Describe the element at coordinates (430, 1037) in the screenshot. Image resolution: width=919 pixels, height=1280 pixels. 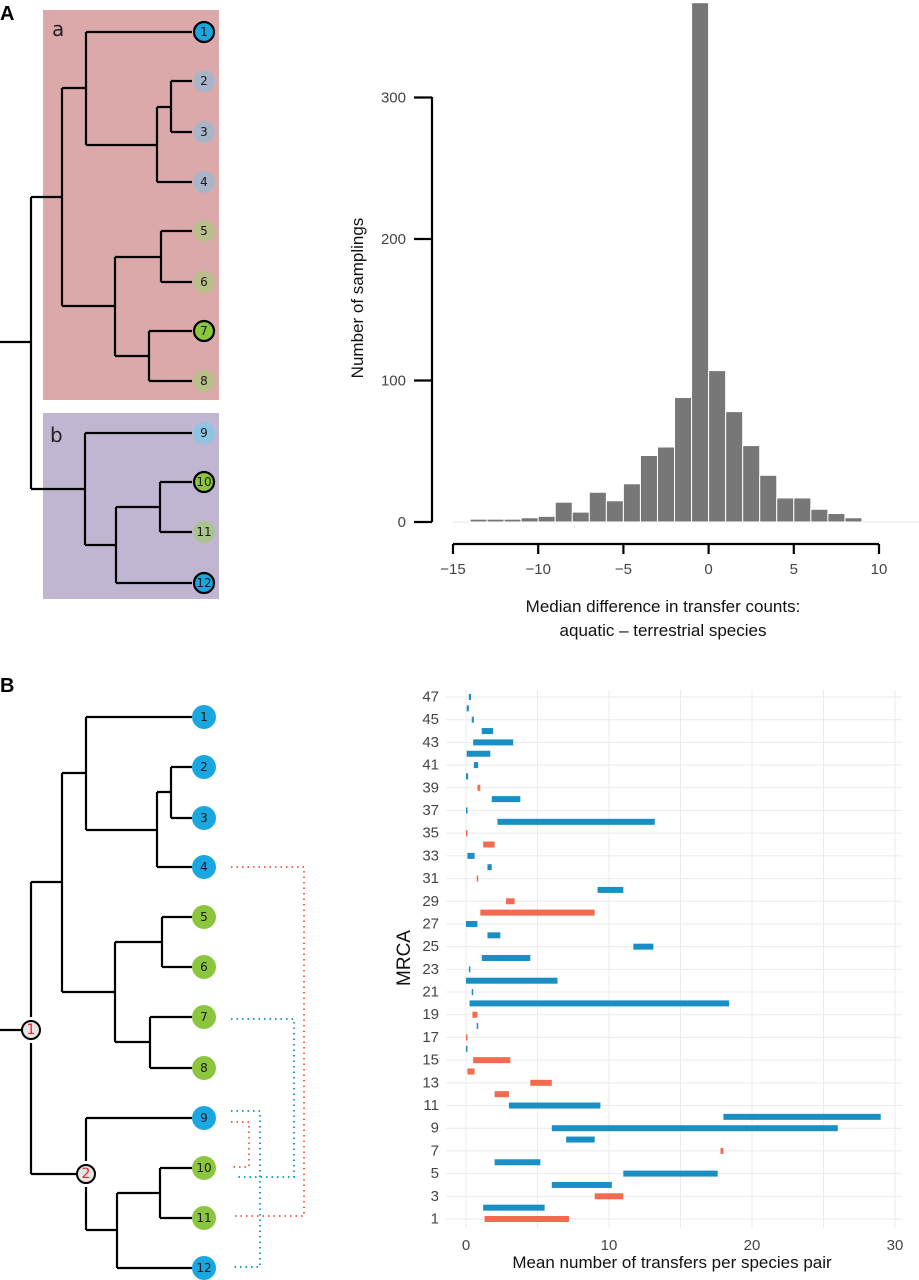
I see `mrca-y-tick-label: 17` at that location.